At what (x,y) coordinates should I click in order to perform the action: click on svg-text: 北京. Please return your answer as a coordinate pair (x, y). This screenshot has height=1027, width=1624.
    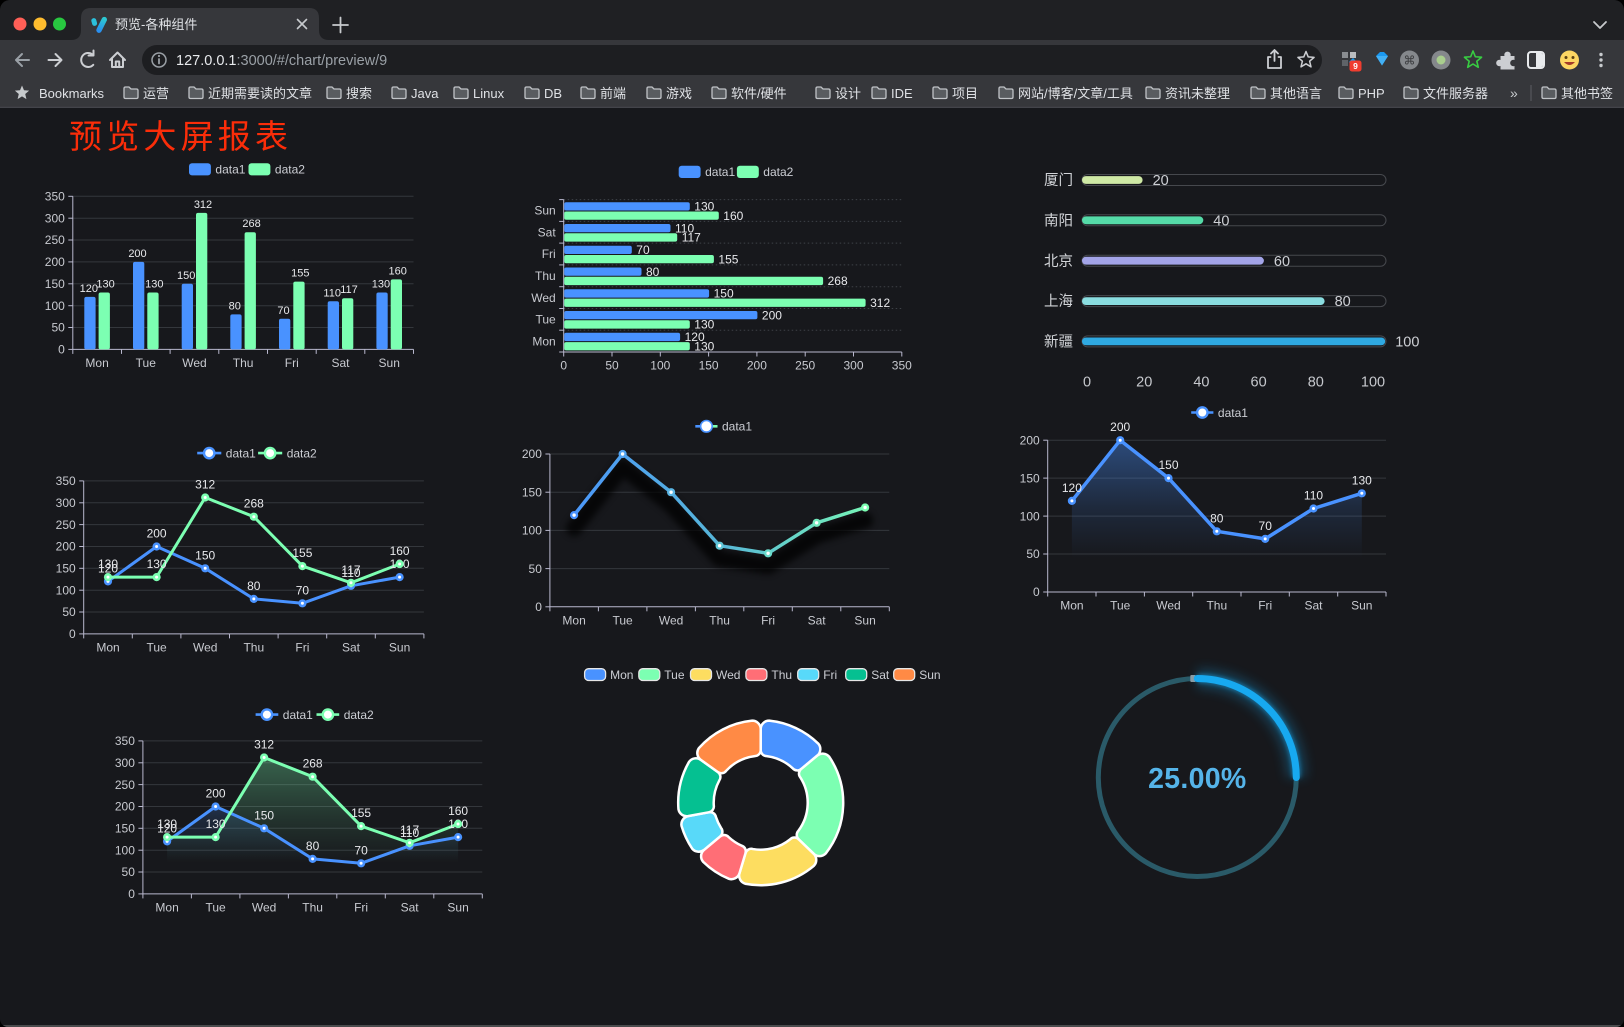
    Looking at the image, I should click on (1058, 261).